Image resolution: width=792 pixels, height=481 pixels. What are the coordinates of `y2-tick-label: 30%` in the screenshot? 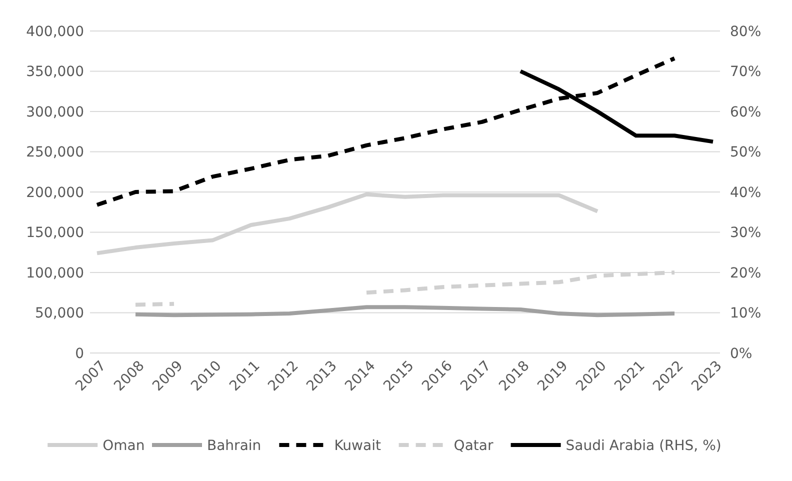 It's located at (746, 233).